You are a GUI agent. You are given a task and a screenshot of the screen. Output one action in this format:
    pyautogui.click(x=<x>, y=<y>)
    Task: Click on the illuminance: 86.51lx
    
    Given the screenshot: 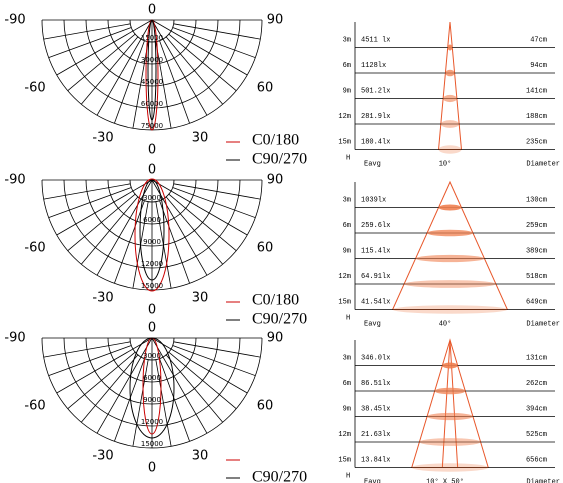 What is the action you would take?
    pyautogui.click(x=375, y=384)
    